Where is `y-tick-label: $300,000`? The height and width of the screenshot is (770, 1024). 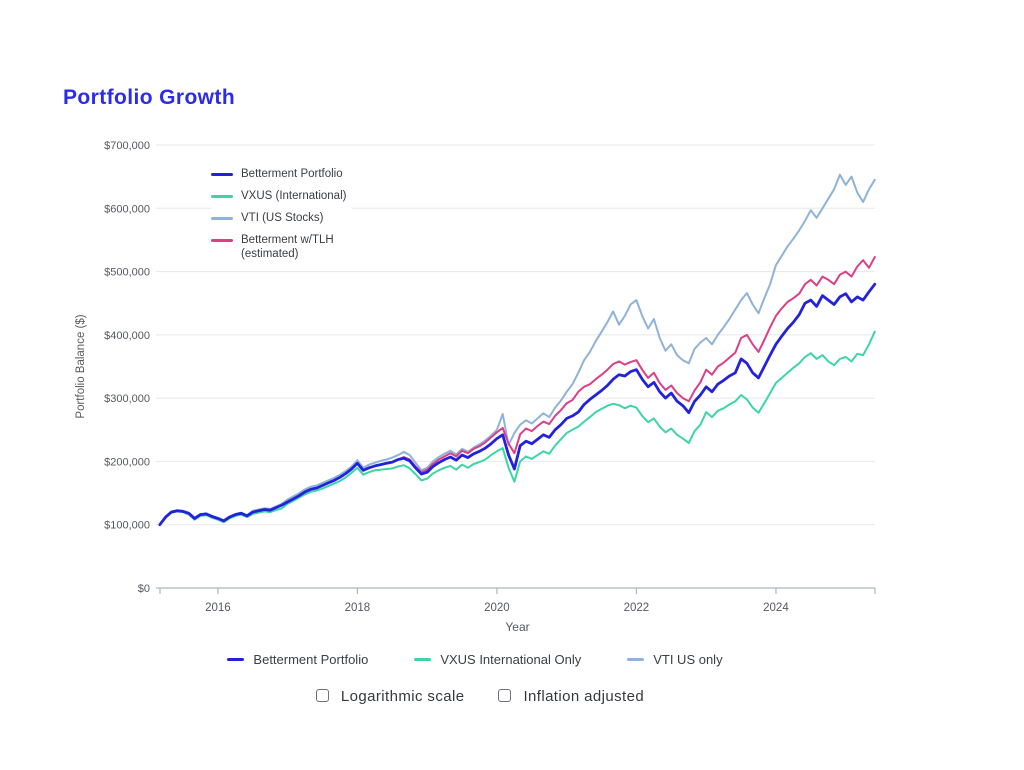 y-tick-label: $300,000 is located at coordinates (127, 399).